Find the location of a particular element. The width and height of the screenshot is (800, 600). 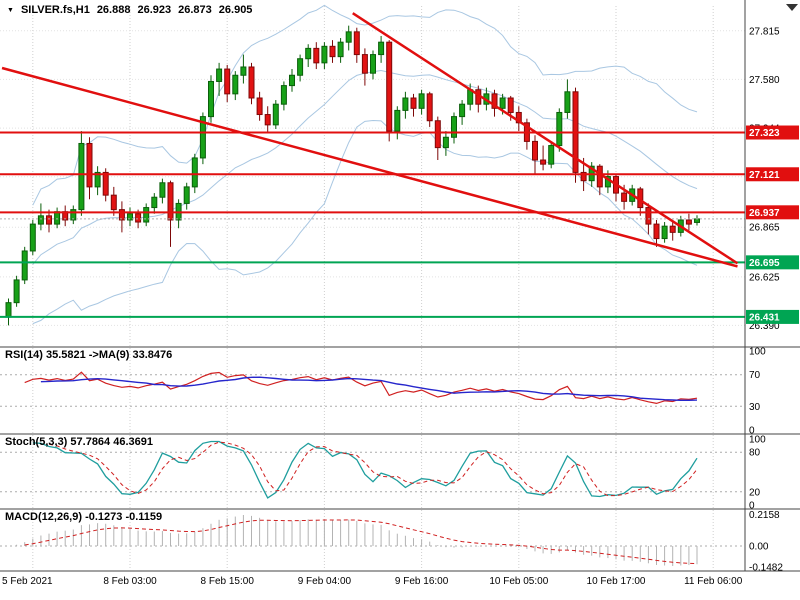

stoch-d-line is located at coordinates (373, 469).